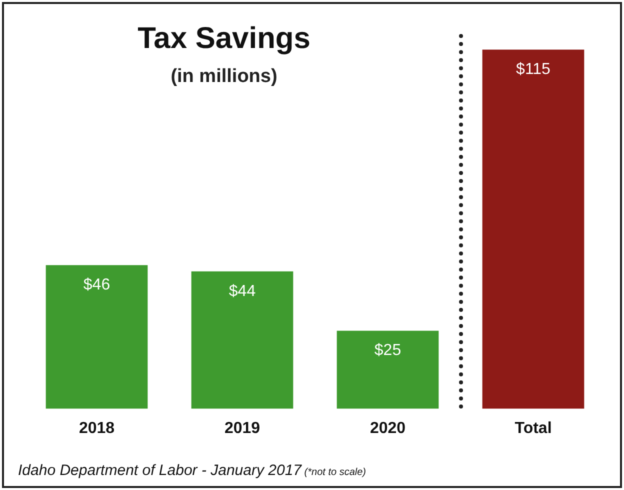  I want to click on text: Idaho Department of Labor - January 2017, so click(160, 470).